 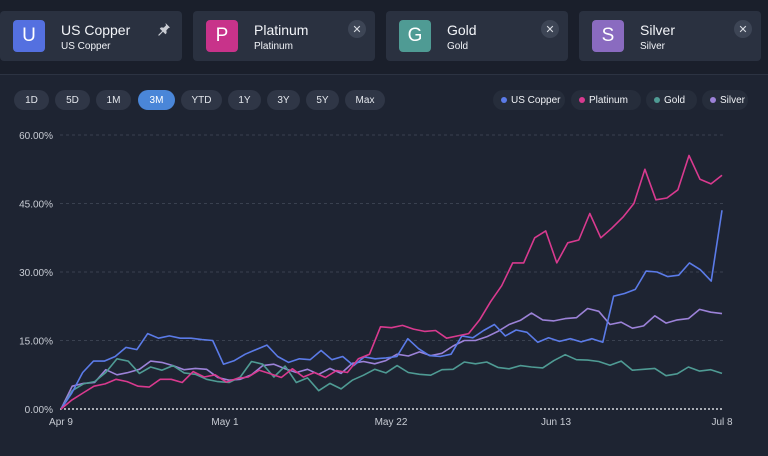 I want to click on y-tick-label: 15.00%, so click(x=36, y=342).